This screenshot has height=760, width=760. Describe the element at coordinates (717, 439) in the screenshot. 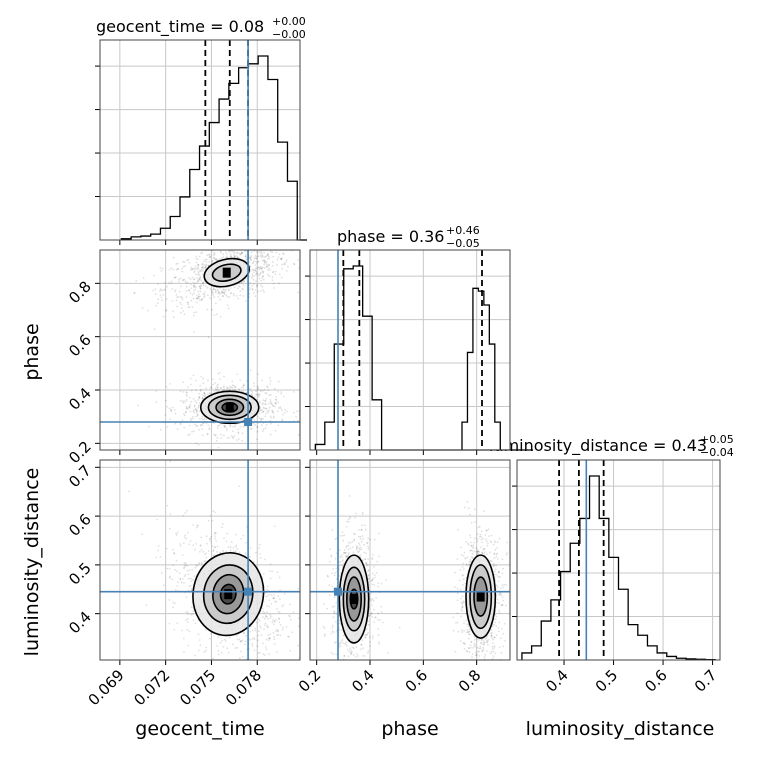

I see `title-luminosity-distance-plus: +0.05` at that location.